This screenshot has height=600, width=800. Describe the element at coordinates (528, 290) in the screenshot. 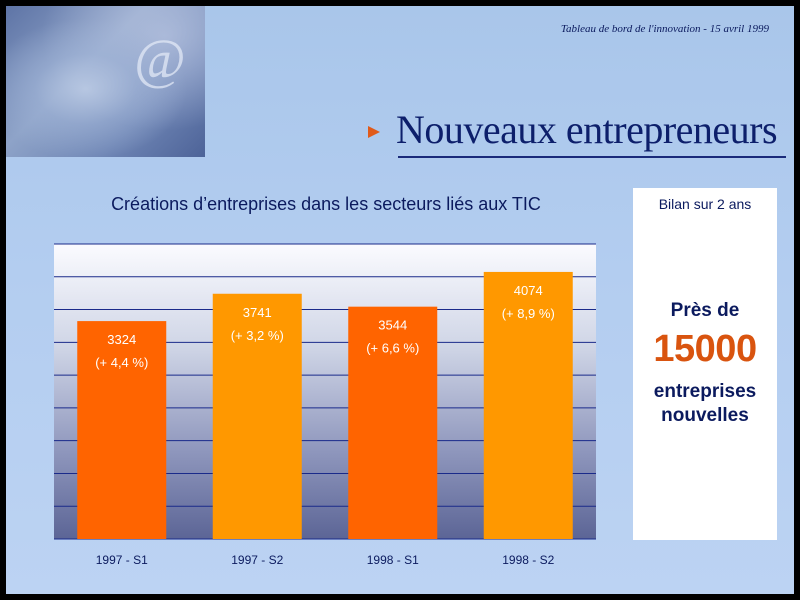

I see `bar-value-label: 4074` at that location.